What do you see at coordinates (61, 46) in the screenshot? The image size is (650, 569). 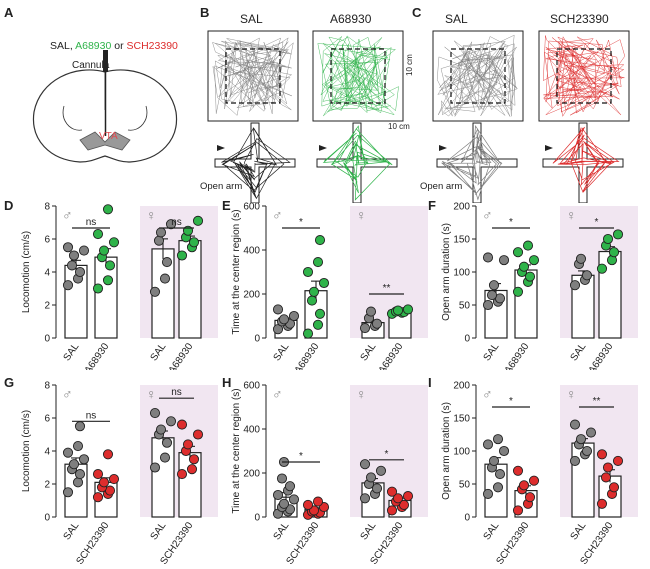 I see `label-sal: SAL,` at bounding box center [61, 46].